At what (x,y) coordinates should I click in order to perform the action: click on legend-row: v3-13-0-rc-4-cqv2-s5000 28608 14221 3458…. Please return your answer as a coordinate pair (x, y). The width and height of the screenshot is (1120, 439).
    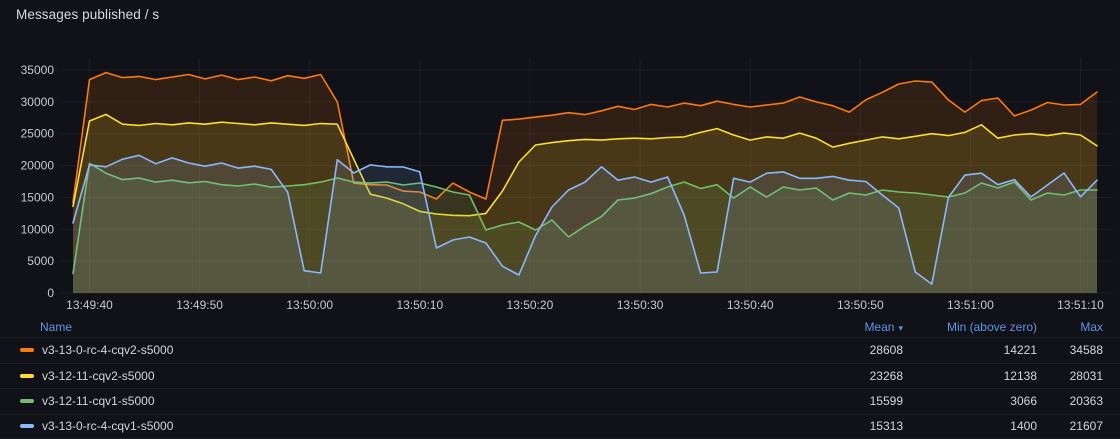
    Looking at the image, I should click on (560, 350).